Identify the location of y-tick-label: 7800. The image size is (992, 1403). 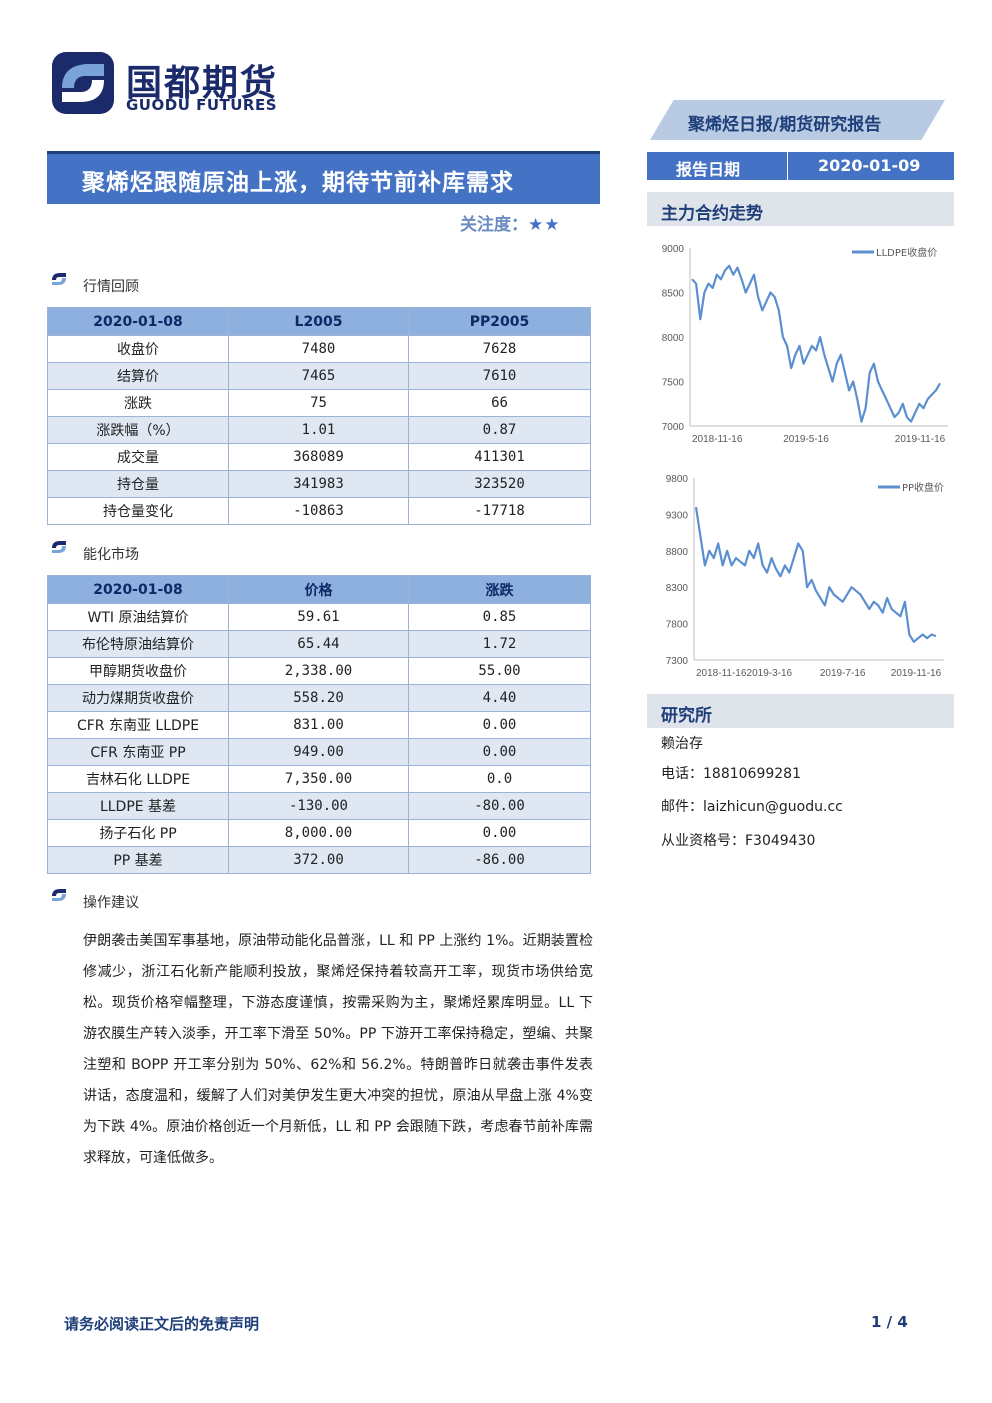
(677, 625).